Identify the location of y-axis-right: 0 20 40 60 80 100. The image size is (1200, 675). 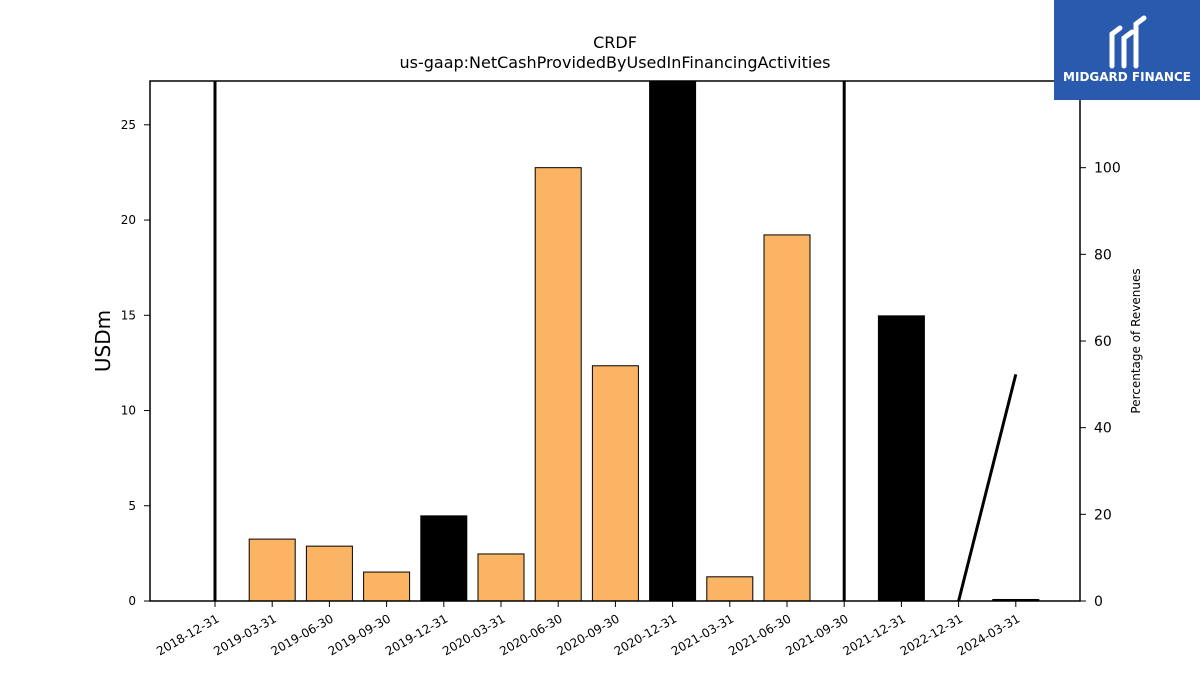
(1100, 385).